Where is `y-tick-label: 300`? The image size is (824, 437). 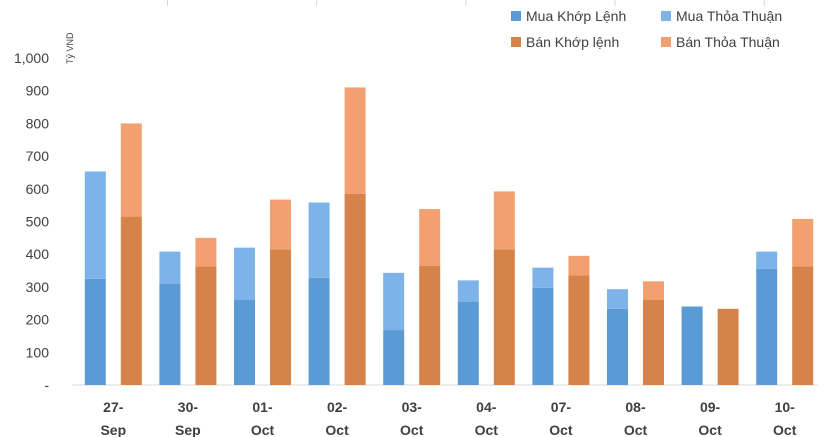 y-tick-label: 300 is located at coordinates (38, 287).